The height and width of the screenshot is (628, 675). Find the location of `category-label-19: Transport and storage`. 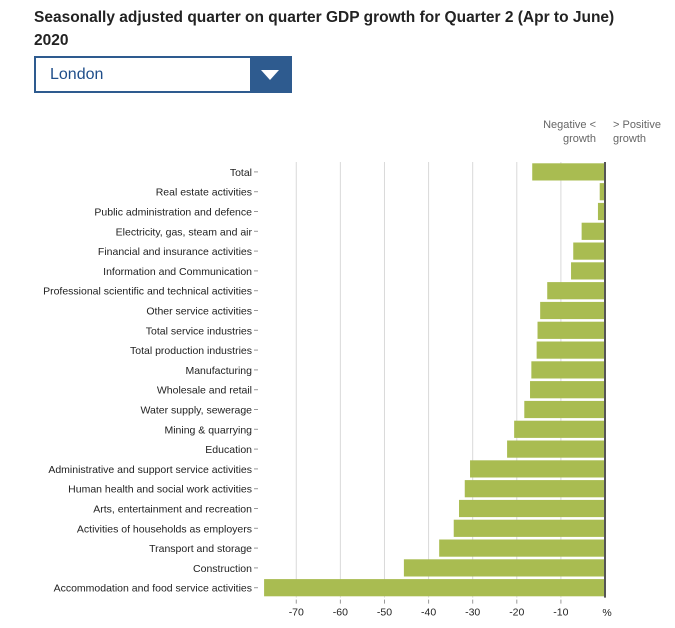

category-label-19: Transport and storage is located at coordinates (200, 549).